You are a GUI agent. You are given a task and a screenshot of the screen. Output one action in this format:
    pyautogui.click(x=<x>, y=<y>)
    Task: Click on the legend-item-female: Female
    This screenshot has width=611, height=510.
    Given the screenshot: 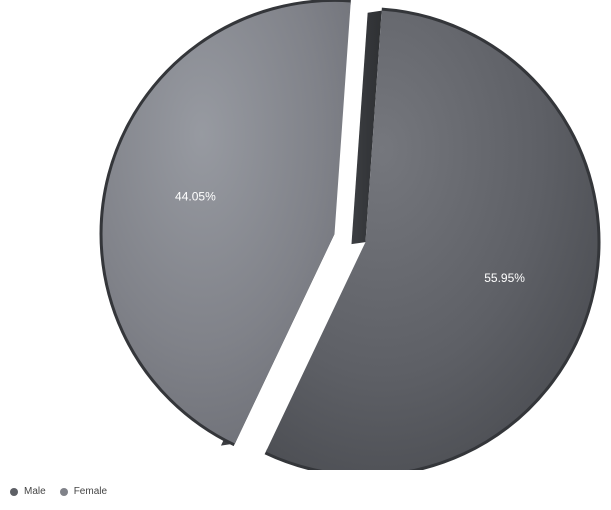 What is the action you would take?
    pyautogui.click(x=83, y=491)
    